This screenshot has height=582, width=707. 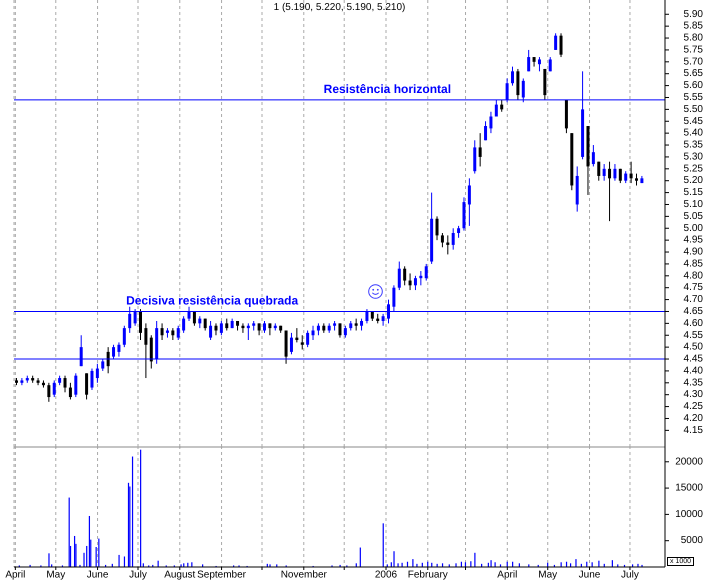 What do you see at coordinates (339, 8) in the screenshot?
I see `chart-title: 1 (5.190, 5.220, 5.190, 5.210)` at bounding box center [339, 8].